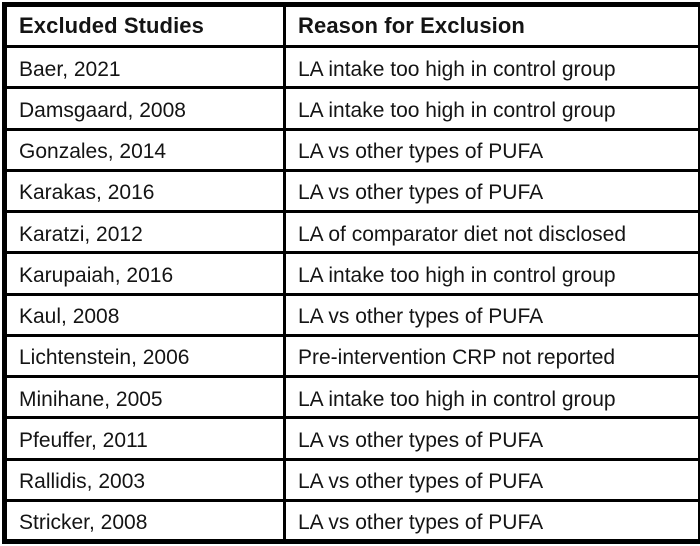  What do you see at coordinates (144, 521) in the screenshot?
I see `study-cell: Stricker, 2008` at bounding box center [144, 521].